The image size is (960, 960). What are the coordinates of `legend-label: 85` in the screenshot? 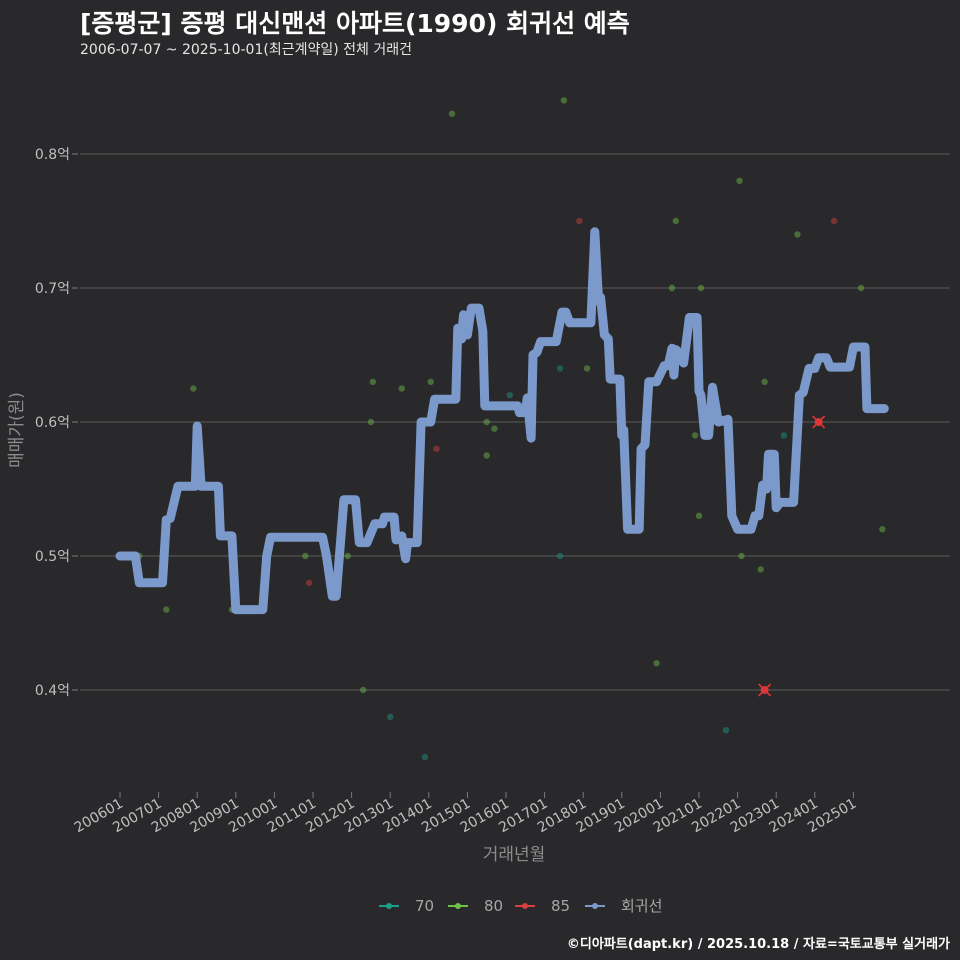 It's located at (560, 906).